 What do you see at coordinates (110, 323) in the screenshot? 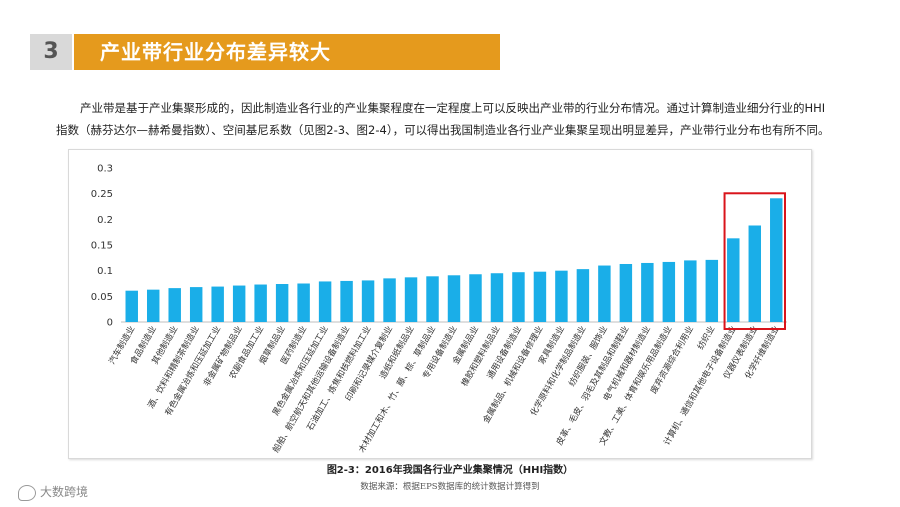
I see `y-tick-label: 0` at bounding box center [110, 323].